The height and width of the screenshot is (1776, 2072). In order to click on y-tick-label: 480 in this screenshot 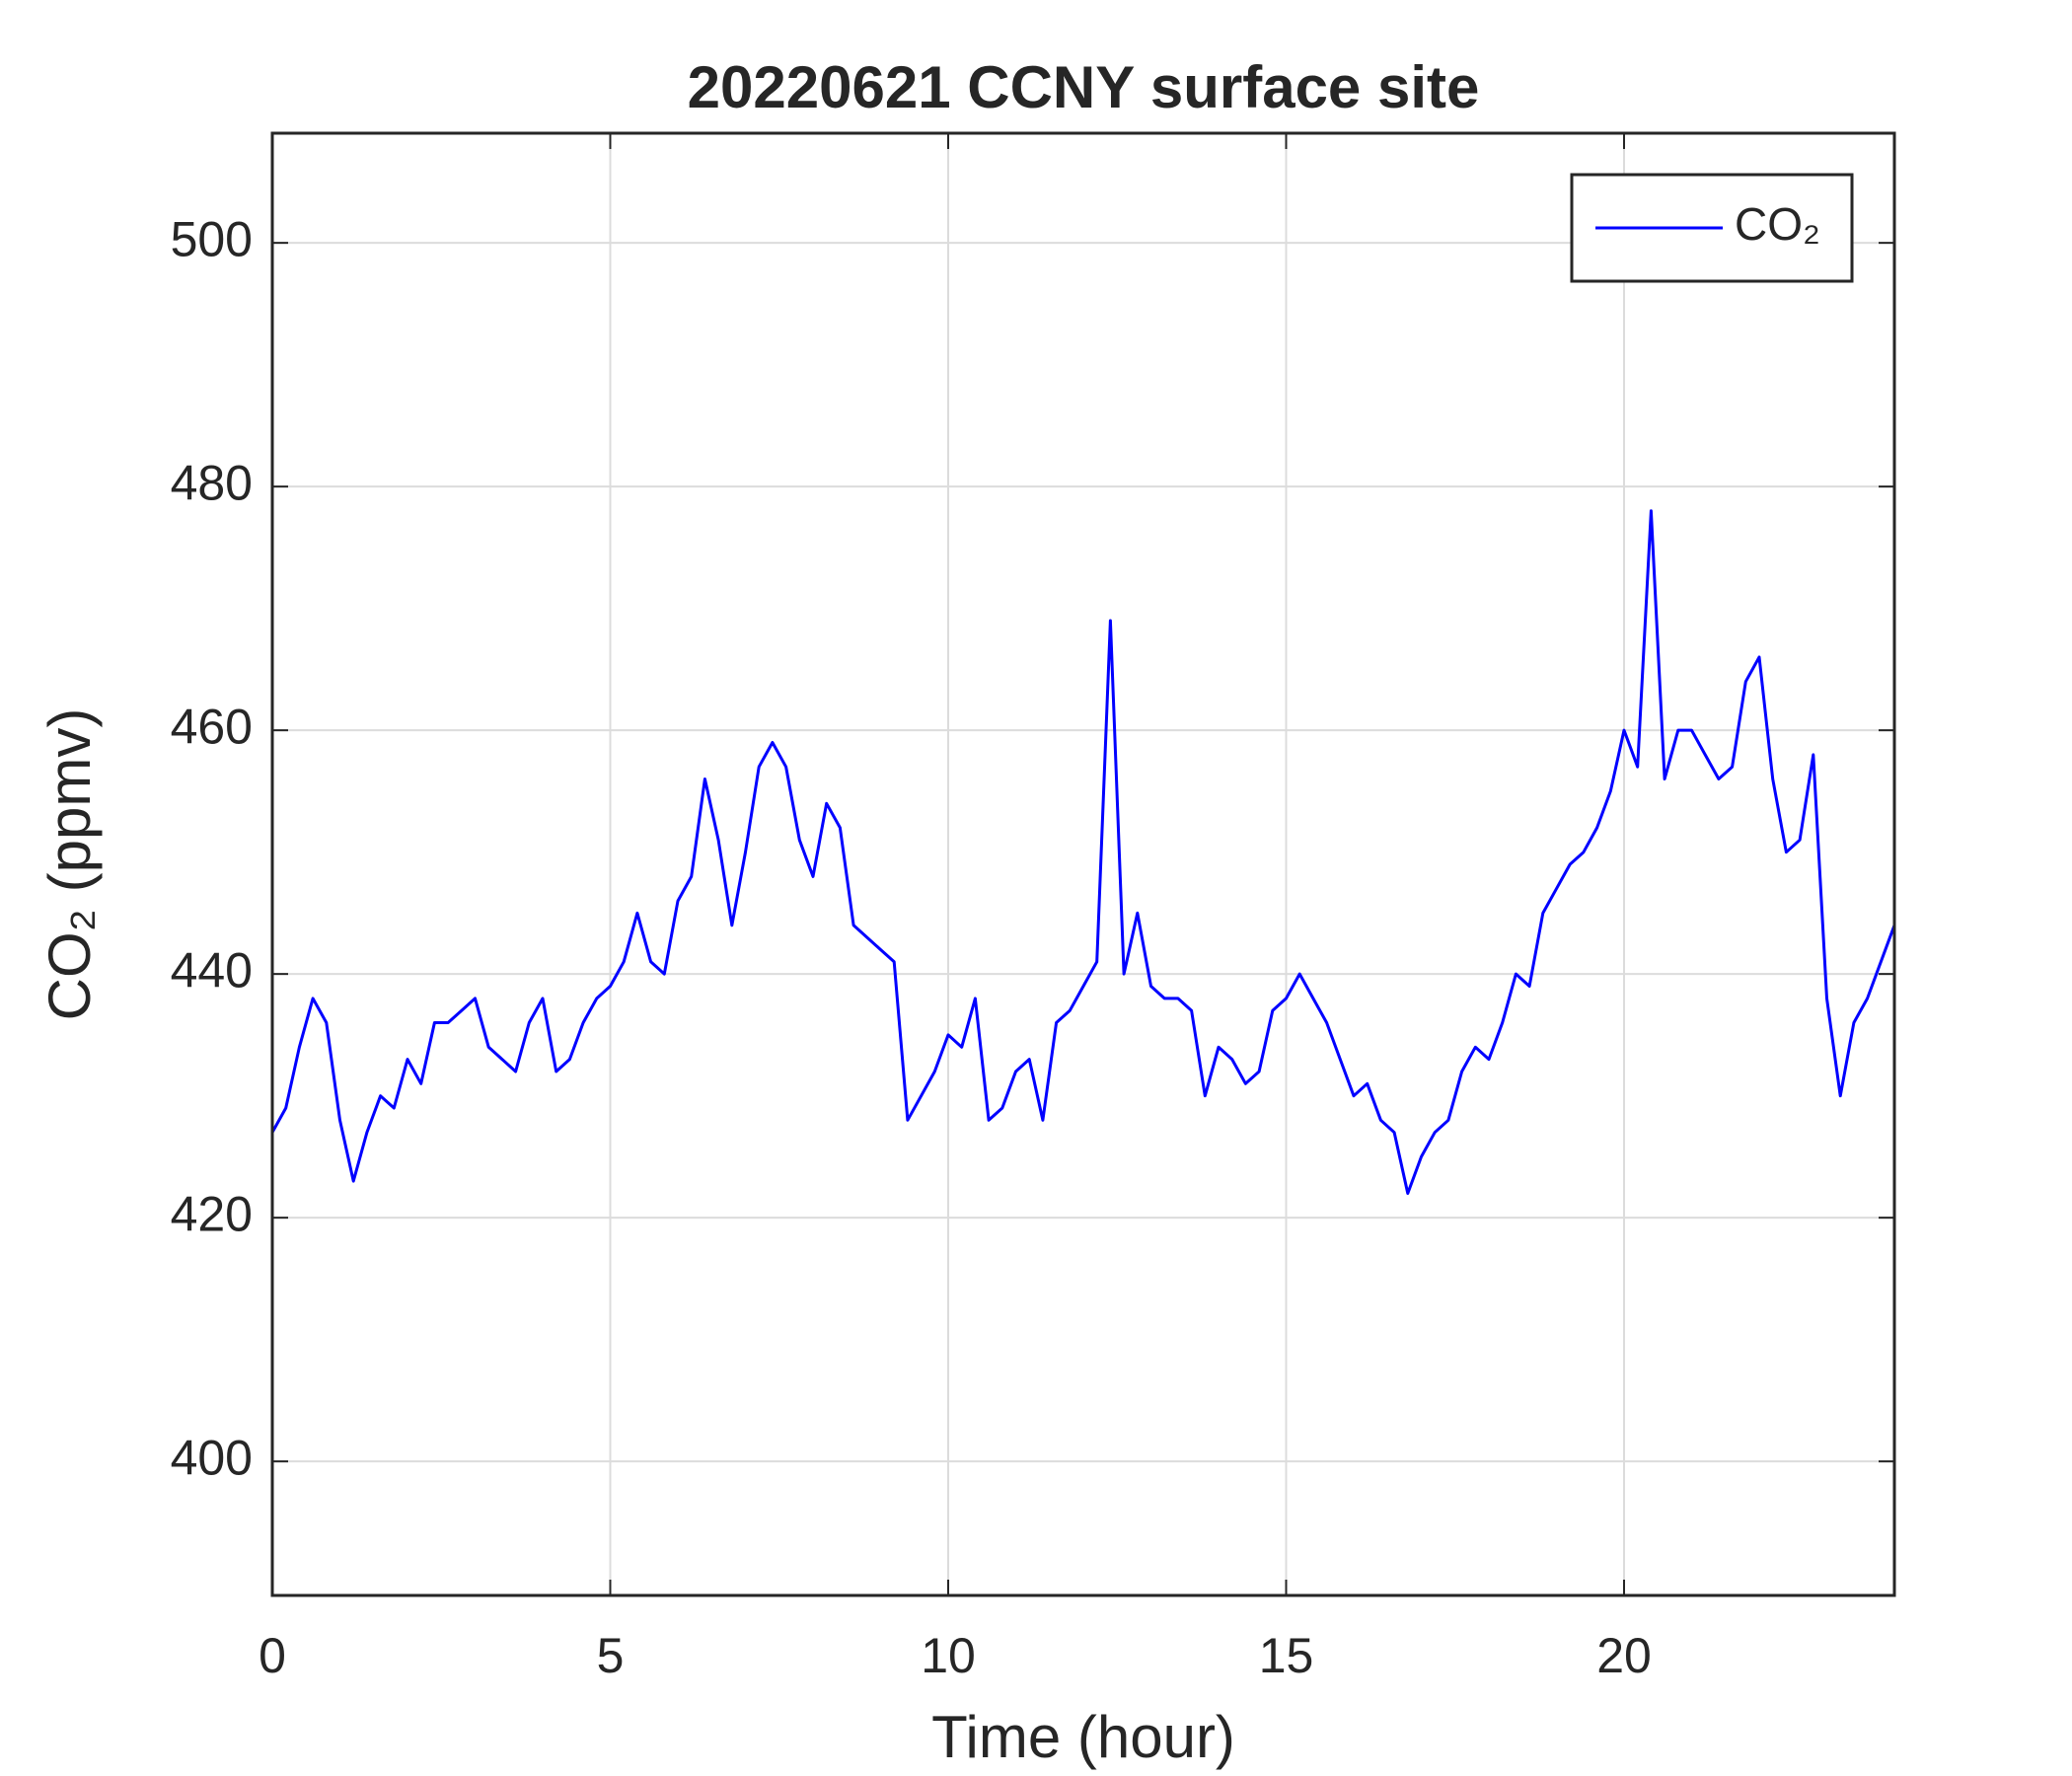, I will do `click(212, 483)`.